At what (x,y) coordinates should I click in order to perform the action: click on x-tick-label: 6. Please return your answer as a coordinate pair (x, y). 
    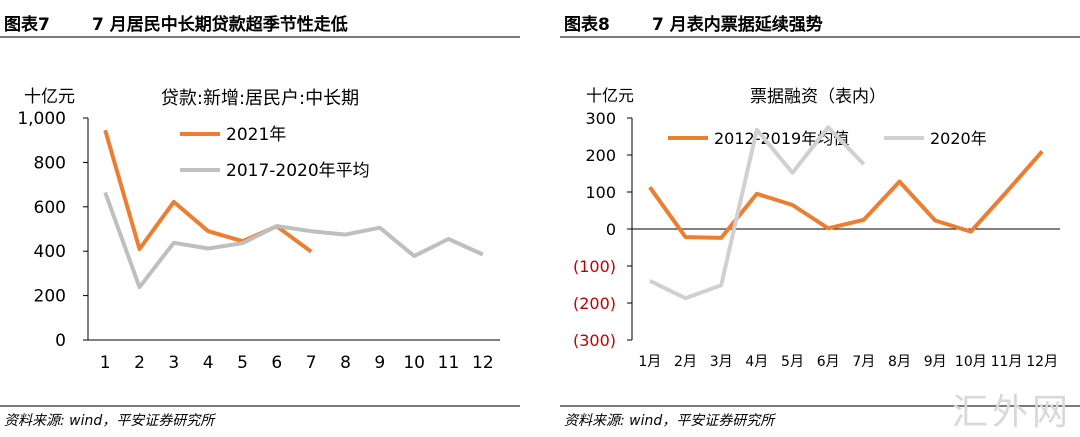
    Looking at the image, I should click on (276, 363).